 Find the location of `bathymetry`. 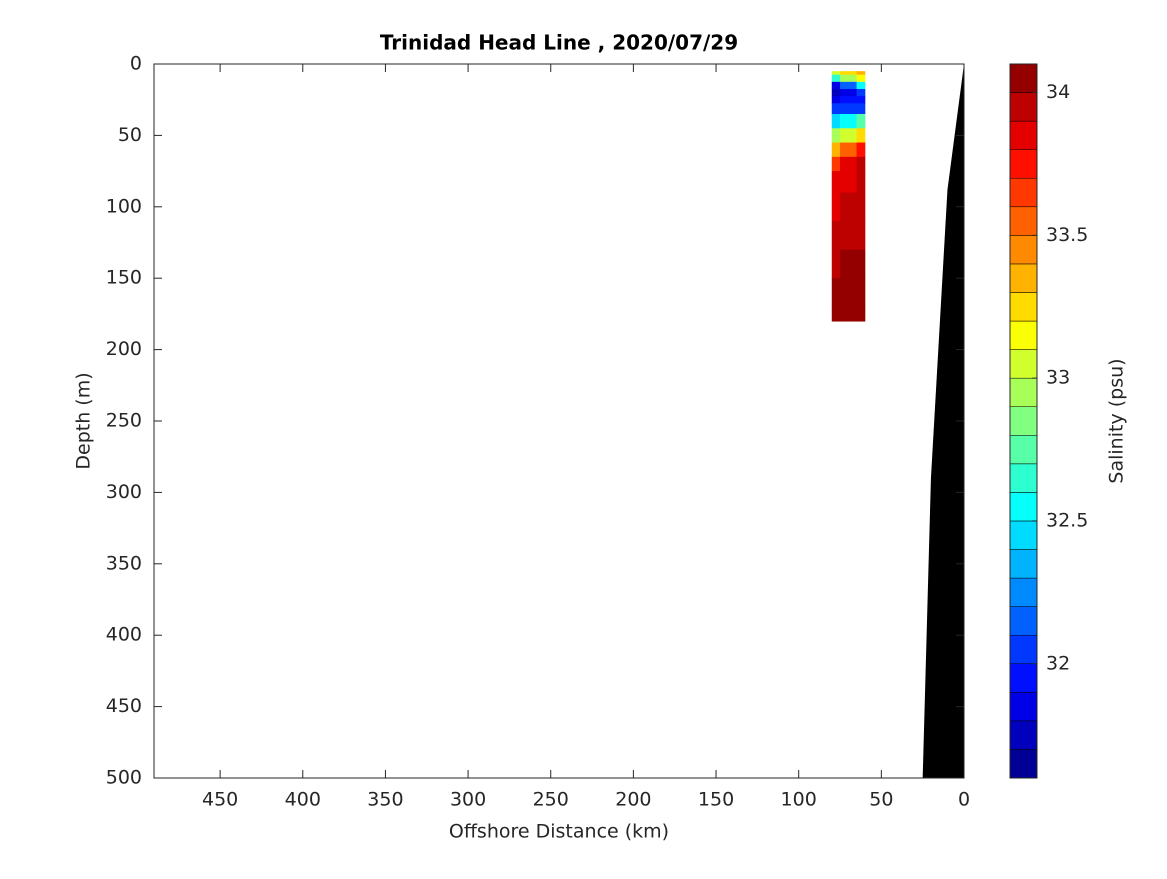

bathymetry is located at coordinates (943, 421).